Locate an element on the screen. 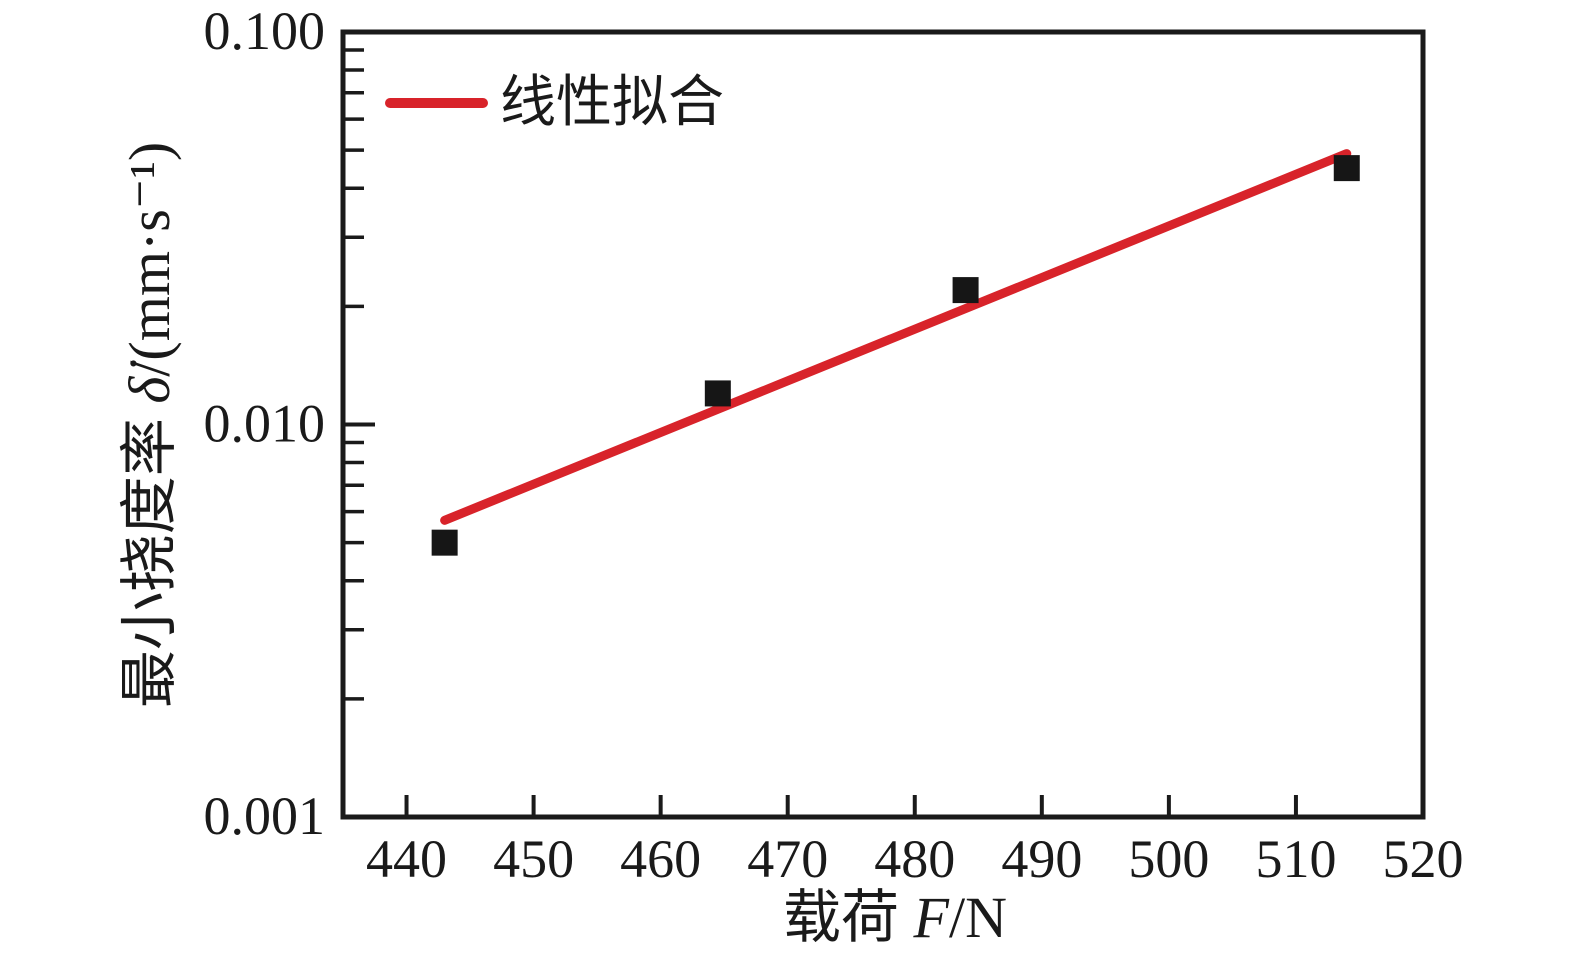  x-tick-label: 470 is located at coordinates (787, 859).